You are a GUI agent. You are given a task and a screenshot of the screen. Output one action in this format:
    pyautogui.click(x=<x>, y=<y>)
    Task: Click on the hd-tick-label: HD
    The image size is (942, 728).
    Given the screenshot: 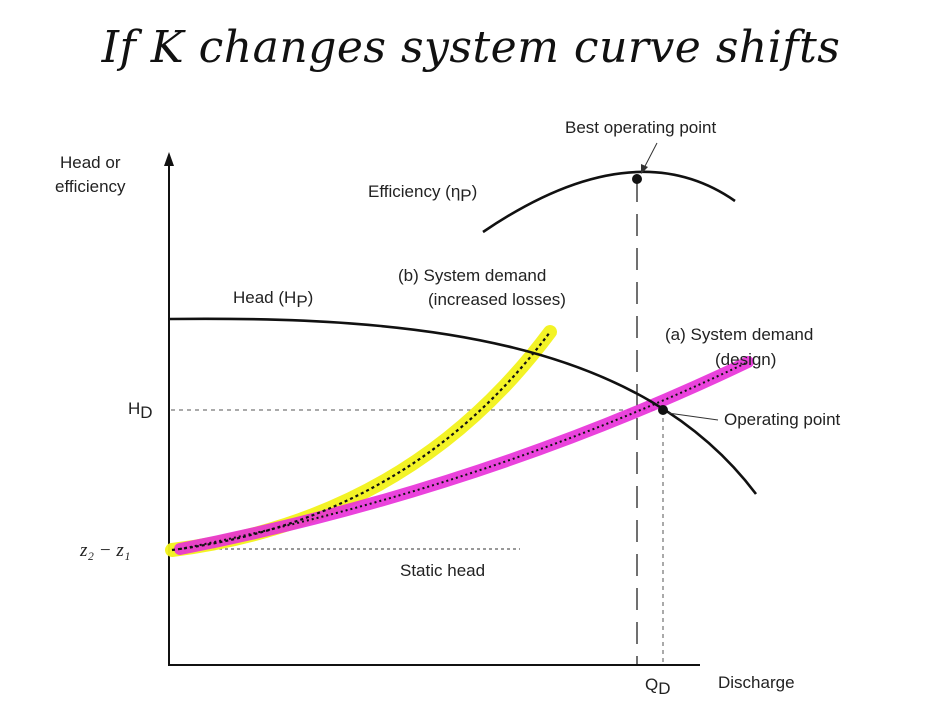 What is the action you would take?
    pyautogui.click(x=140, y=410)
    